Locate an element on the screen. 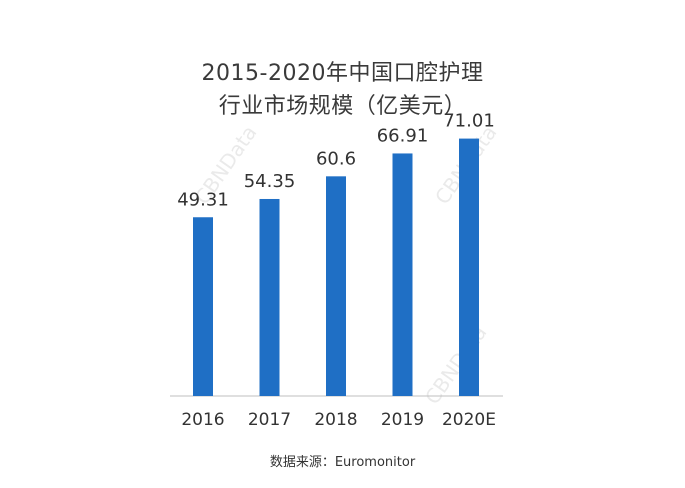  bar-2019 is located at coordinates (402, 274).